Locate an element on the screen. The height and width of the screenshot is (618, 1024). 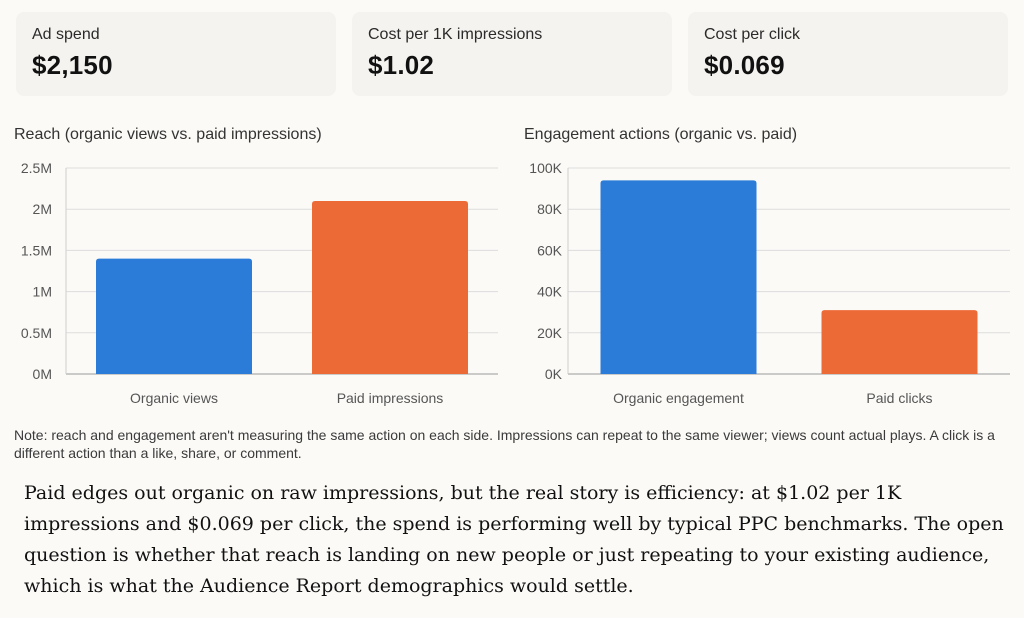
kpi-card-cpc: Cost per click $0.069 is located at coordinates (848, 54).